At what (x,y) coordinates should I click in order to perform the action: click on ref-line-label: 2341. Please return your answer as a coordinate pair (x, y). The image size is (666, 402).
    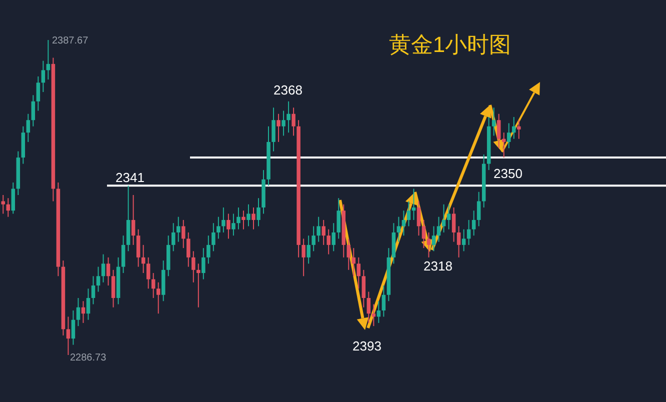
    Looking at the image, I should click on (130, 178).